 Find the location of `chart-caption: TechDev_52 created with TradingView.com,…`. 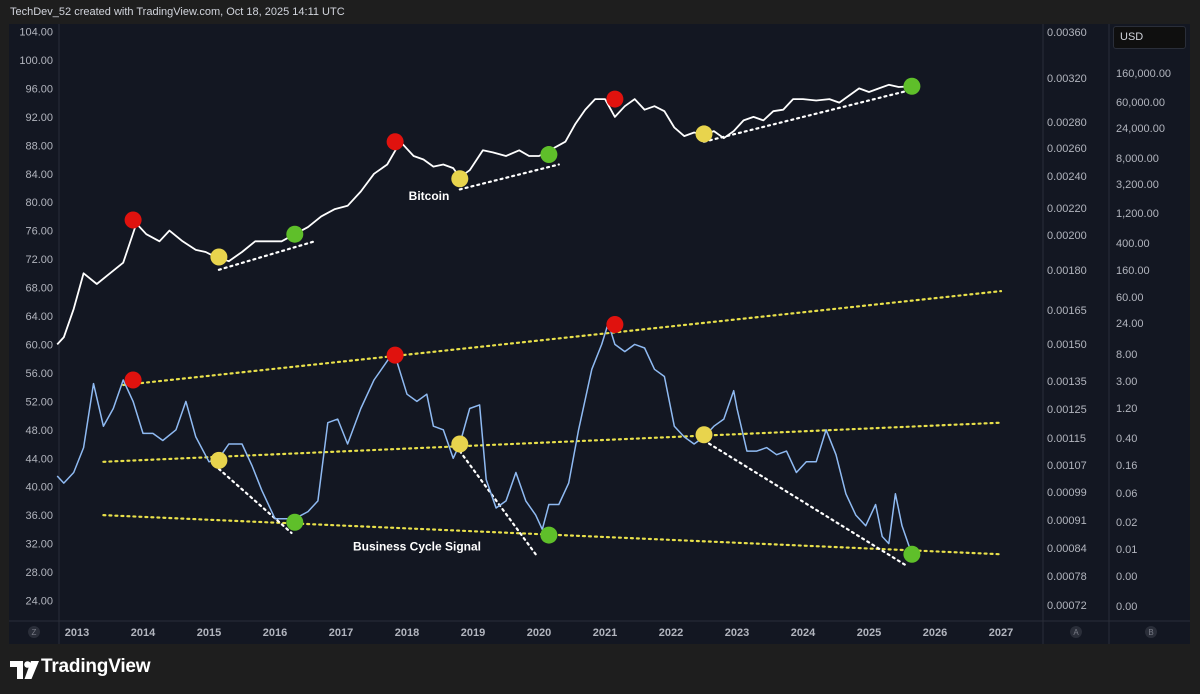

chart-caption: TechDev_52 created with TradingView.com,… is located at coordinates (177, 12).